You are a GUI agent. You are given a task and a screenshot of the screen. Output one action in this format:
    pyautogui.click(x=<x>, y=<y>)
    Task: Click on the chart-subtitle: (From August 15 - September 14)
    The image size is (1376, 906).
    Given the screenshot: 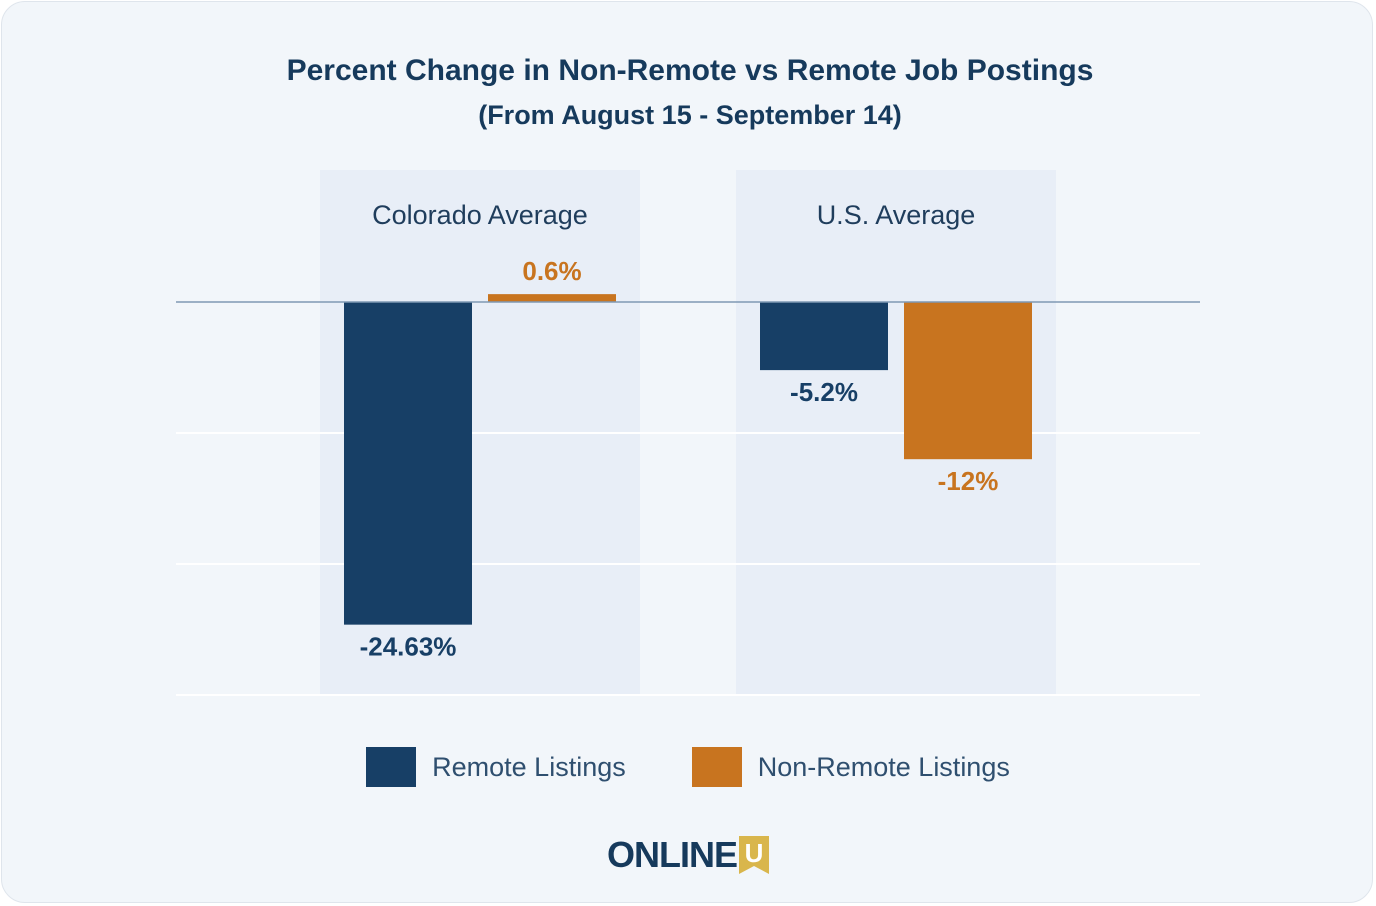 What is the action you would take?
    pyautogui.click(x=690, y=115)
    